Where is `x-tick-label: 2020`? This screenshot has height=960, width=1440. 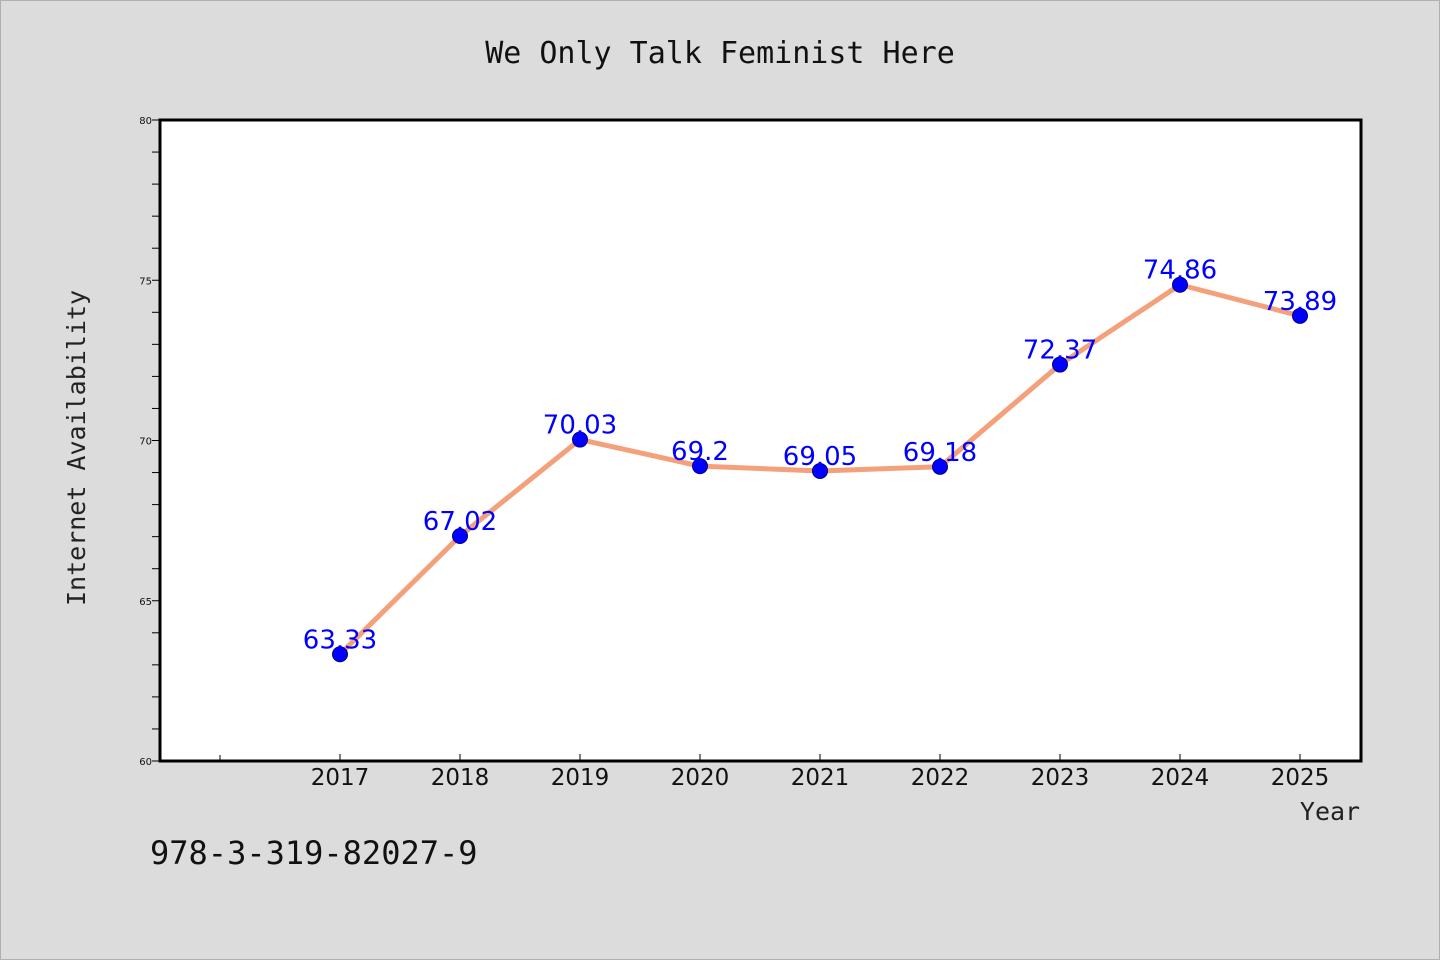 x-tick-label: 2020 is located at coordinates (700, 778).